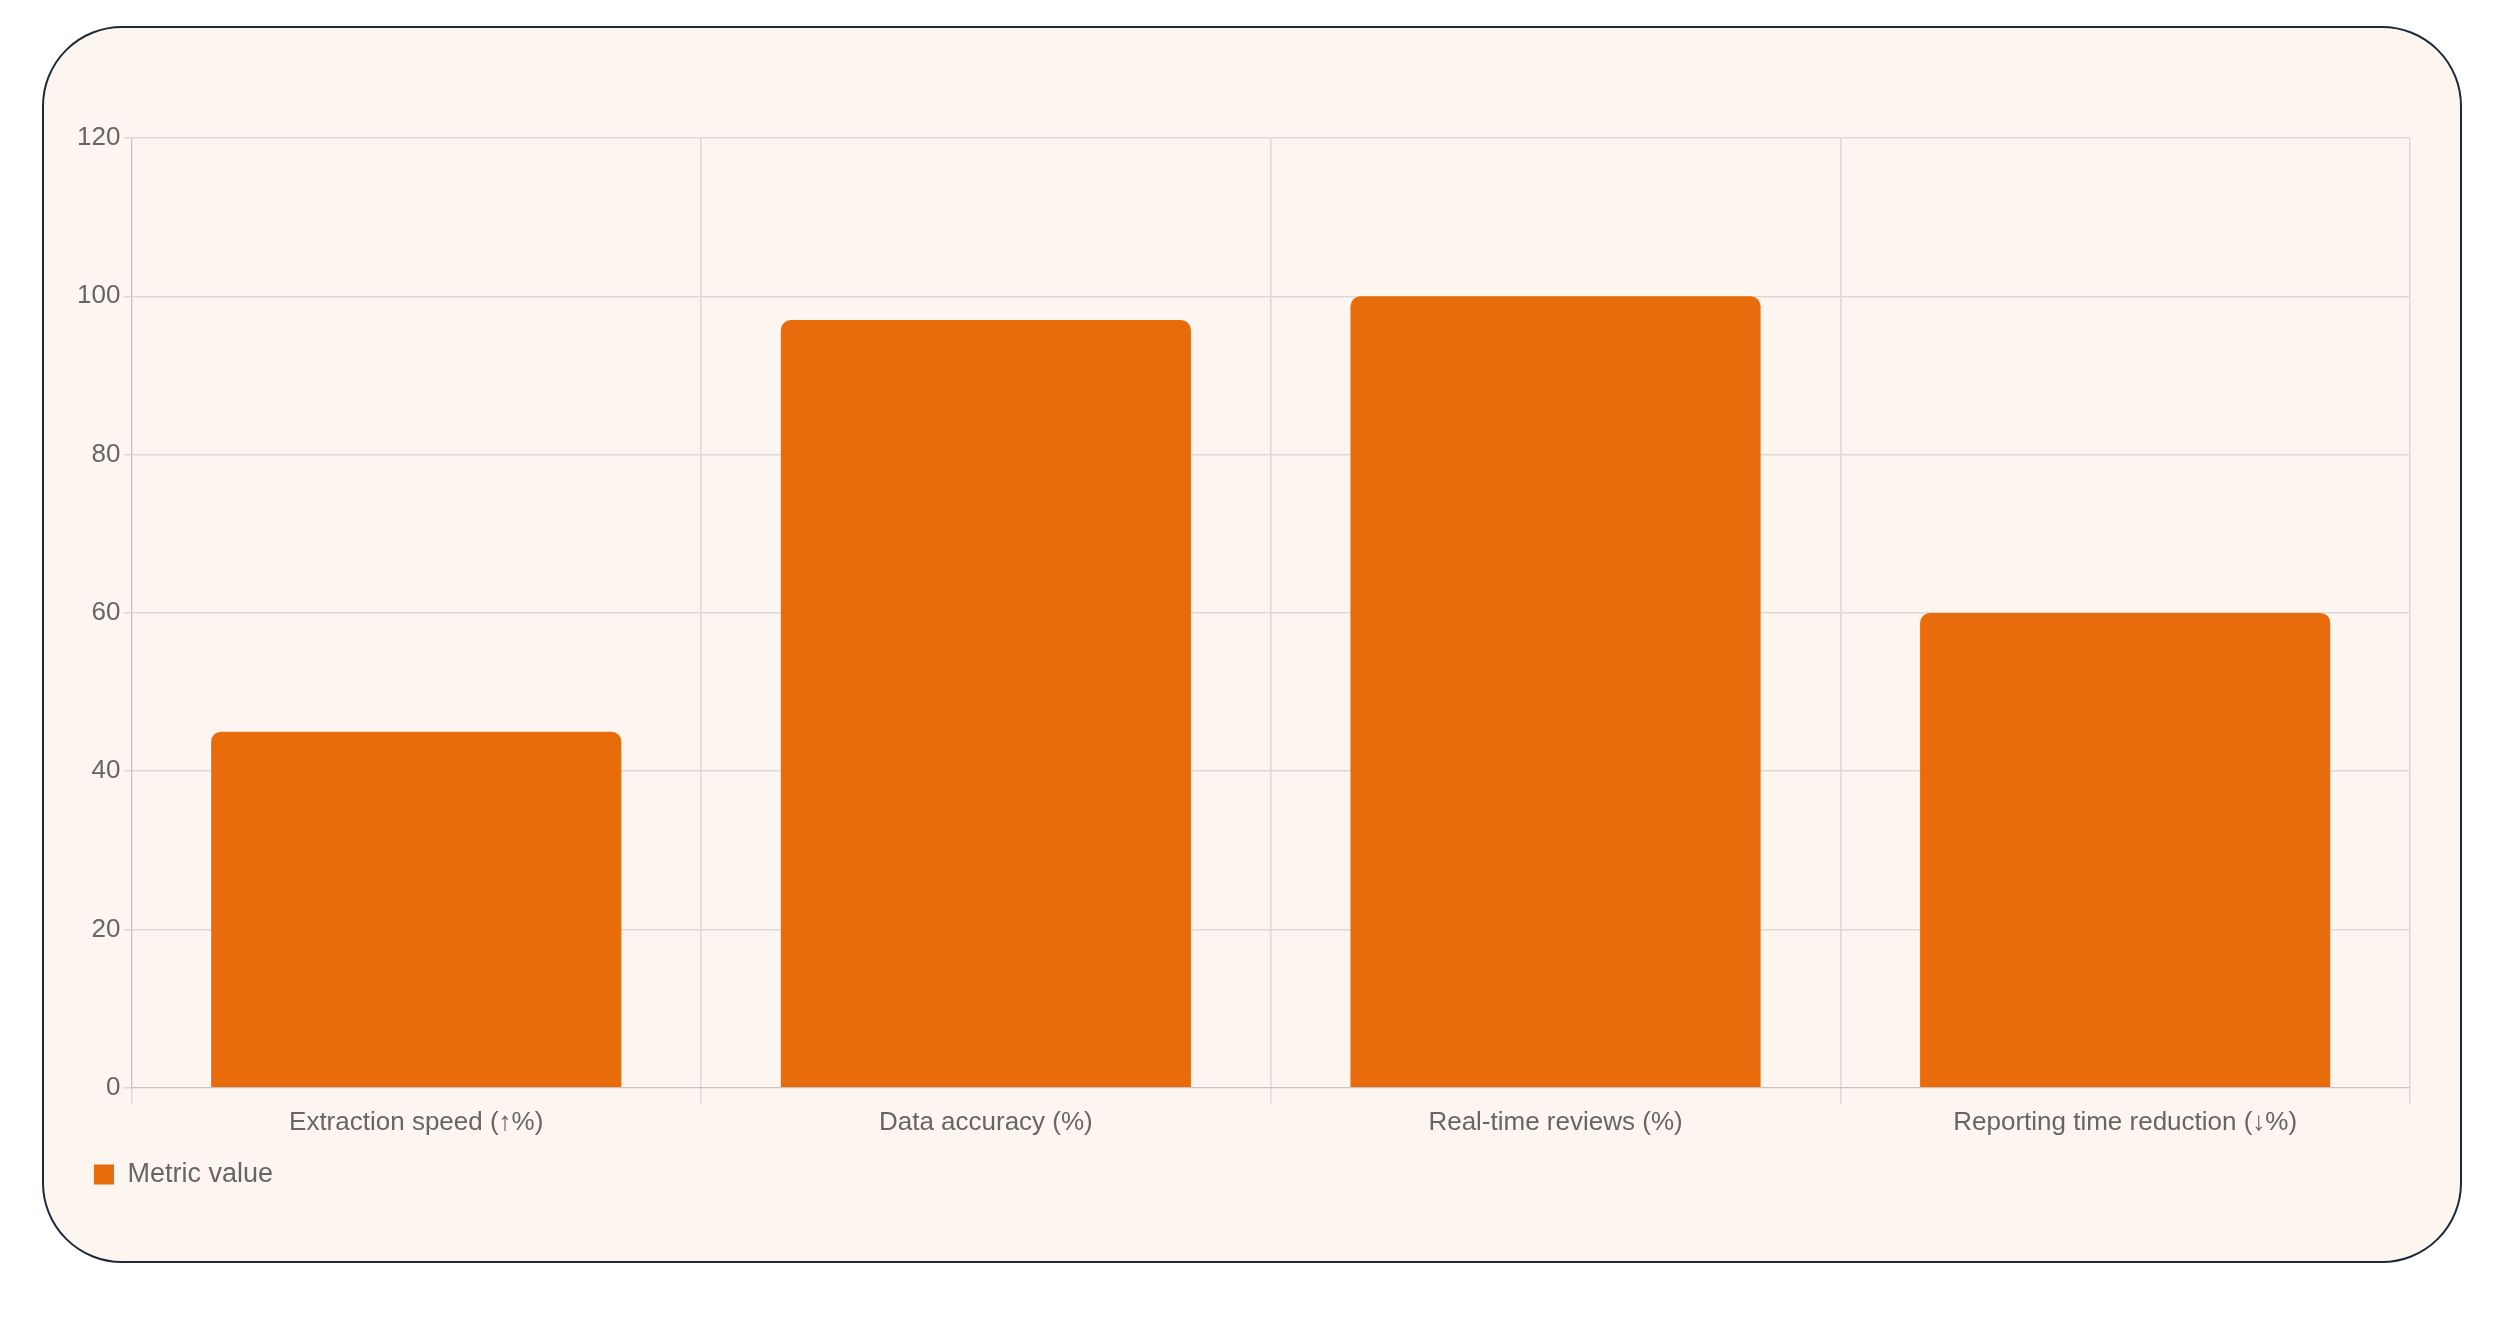 The height and width of the screenshot is (1321, 2509). I want to click on legend-label: Metric value, so click(200, 1172).